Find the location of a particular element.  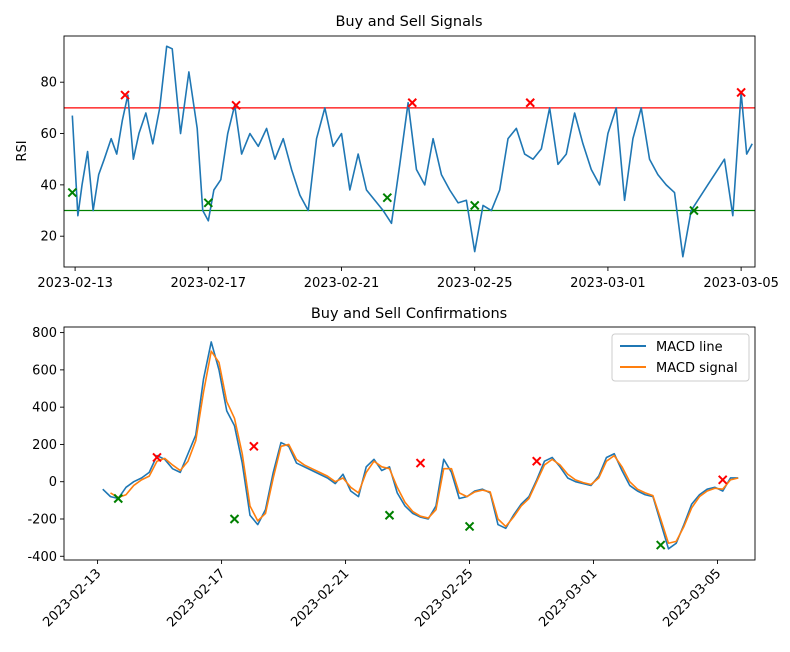

rsi-chart-title: Buy and Sell Signals is located at coordinates (408, 22).